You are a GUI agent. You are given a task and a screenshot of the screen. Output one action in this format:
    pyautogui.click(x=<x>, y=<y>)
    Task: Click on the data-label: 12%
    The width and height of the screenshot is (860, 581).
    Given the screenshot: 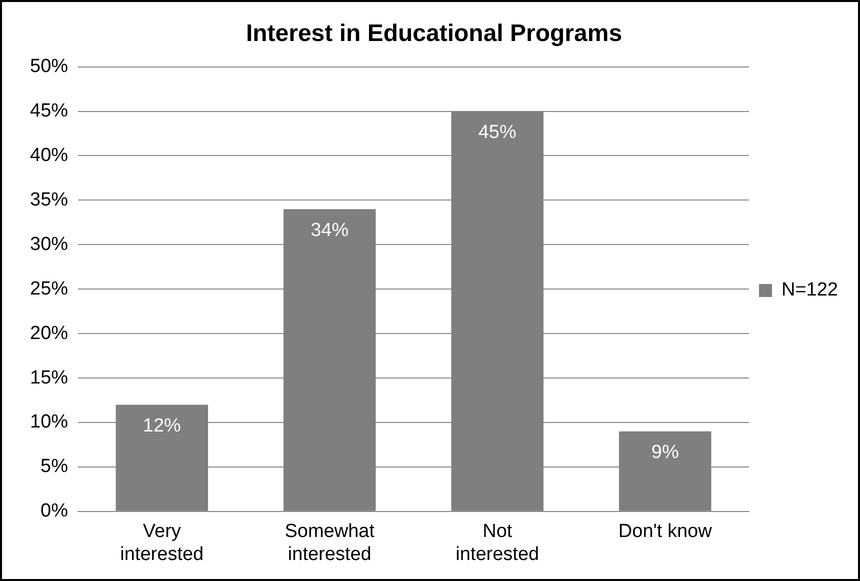 What is the action you would take?
    pyautogui.click(x=162, y=425)
    